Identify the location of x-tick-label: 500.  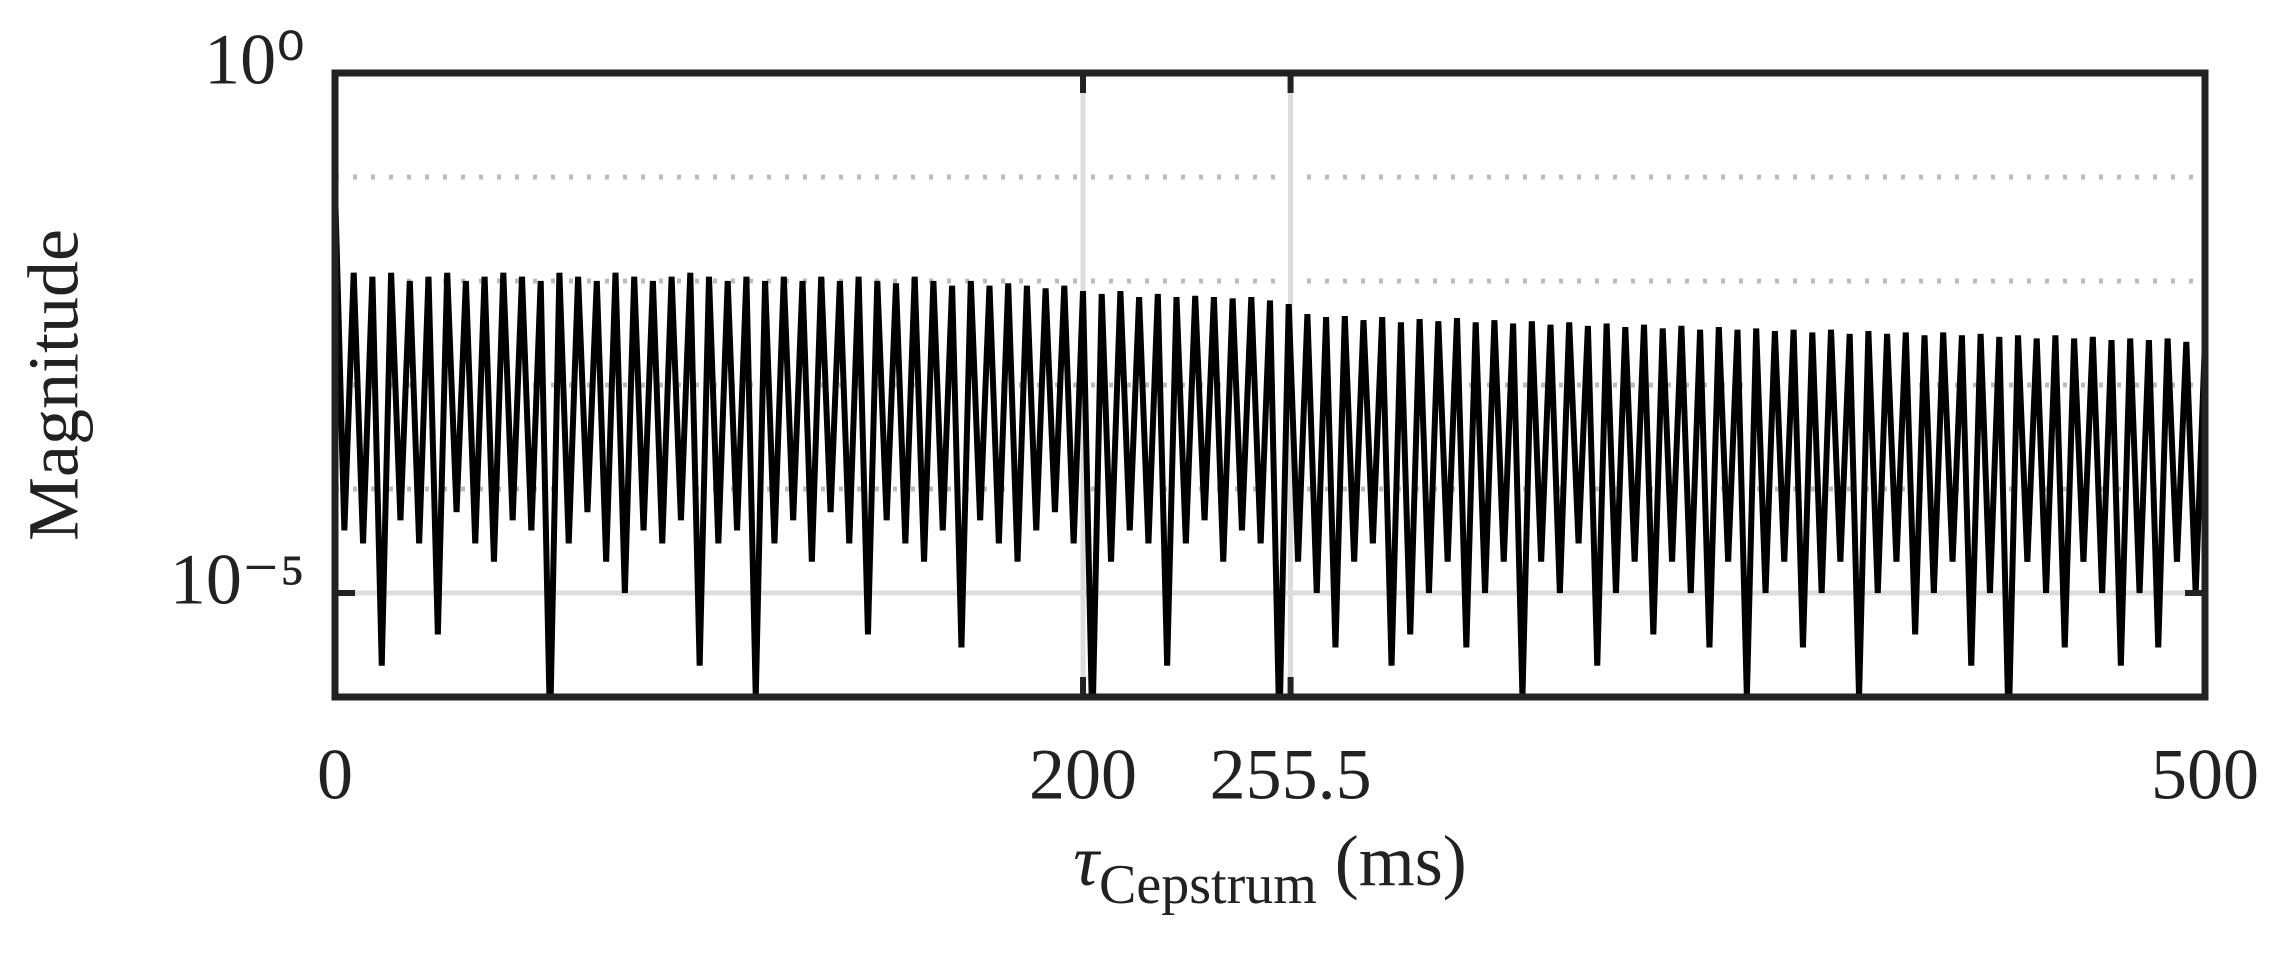
(2205, 775).